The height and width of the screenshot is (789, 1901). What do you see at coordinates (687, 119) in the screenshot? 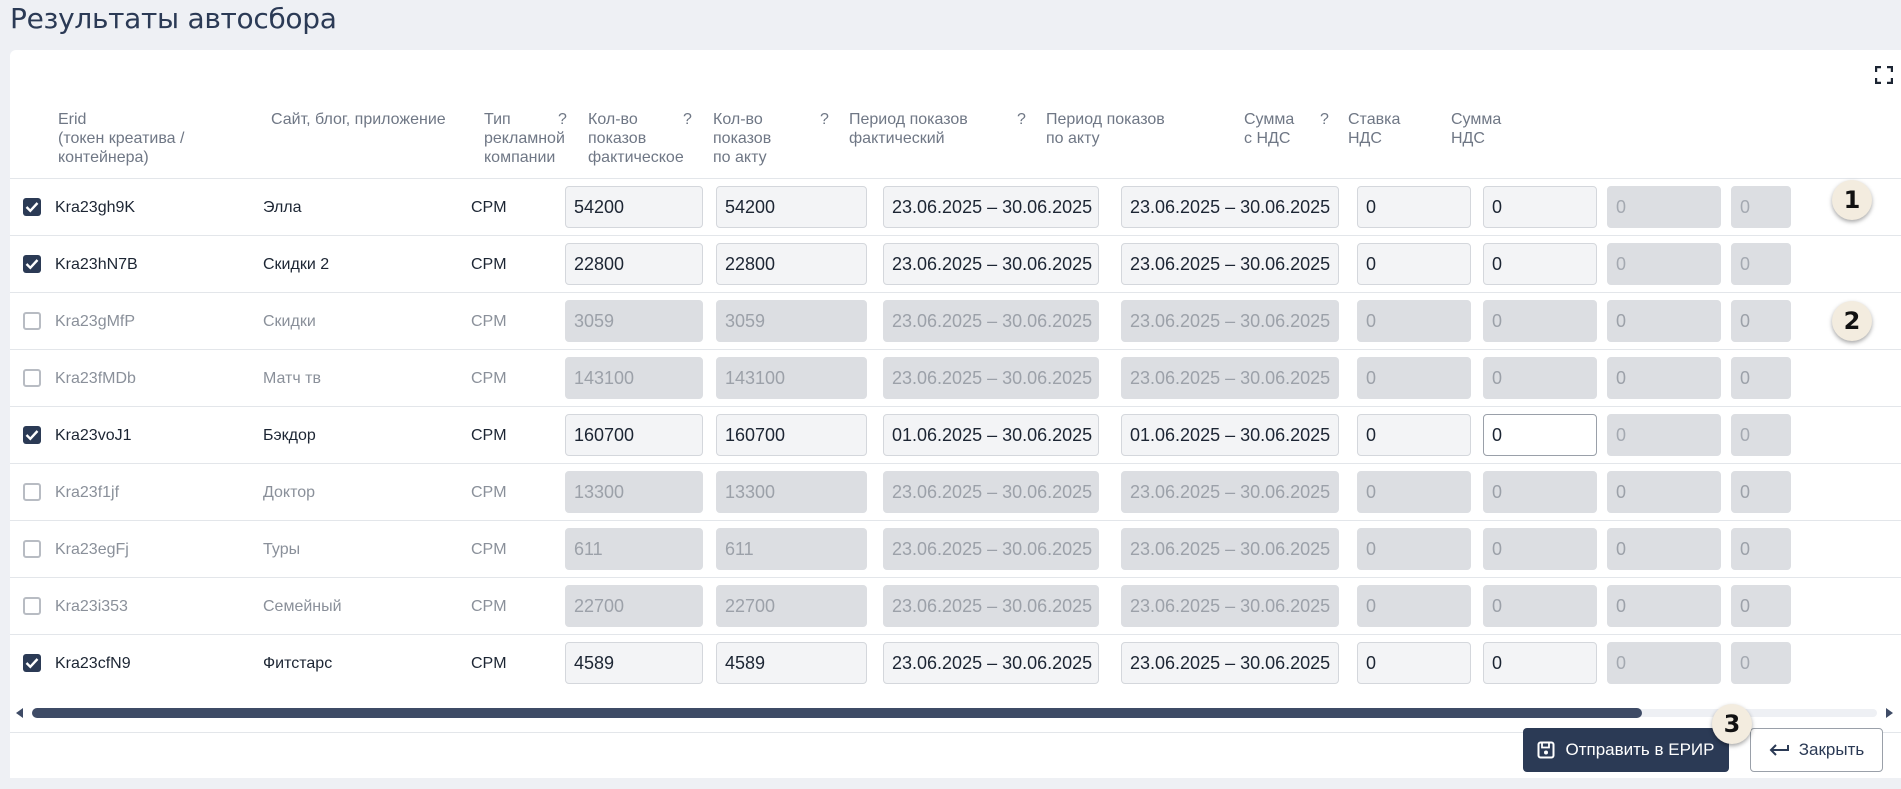
I see `help-icon-shows-fact: ?` at bounding box center [687, 119].